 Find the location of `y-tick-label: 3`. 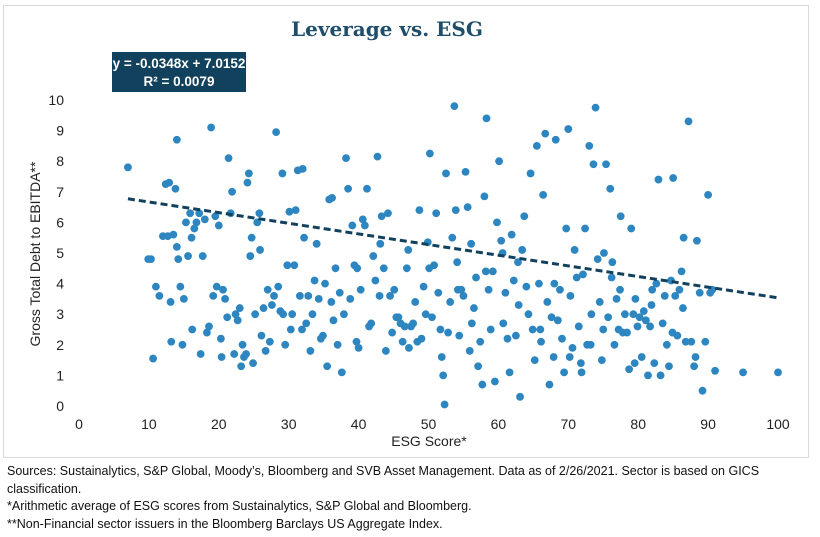

y-tick-label: 3 is located at coordinates (60, 314).